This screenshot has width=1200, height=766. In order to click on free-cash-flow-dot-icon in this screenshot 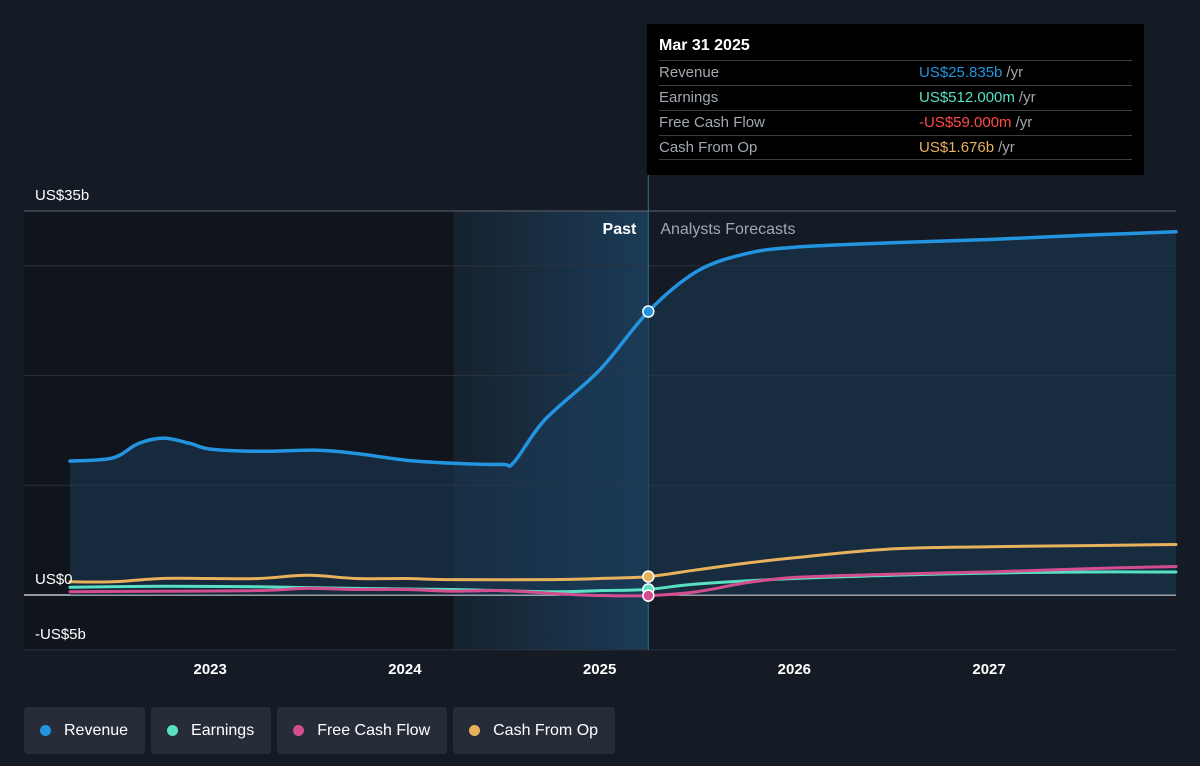, I will do `click(299, 730)`.